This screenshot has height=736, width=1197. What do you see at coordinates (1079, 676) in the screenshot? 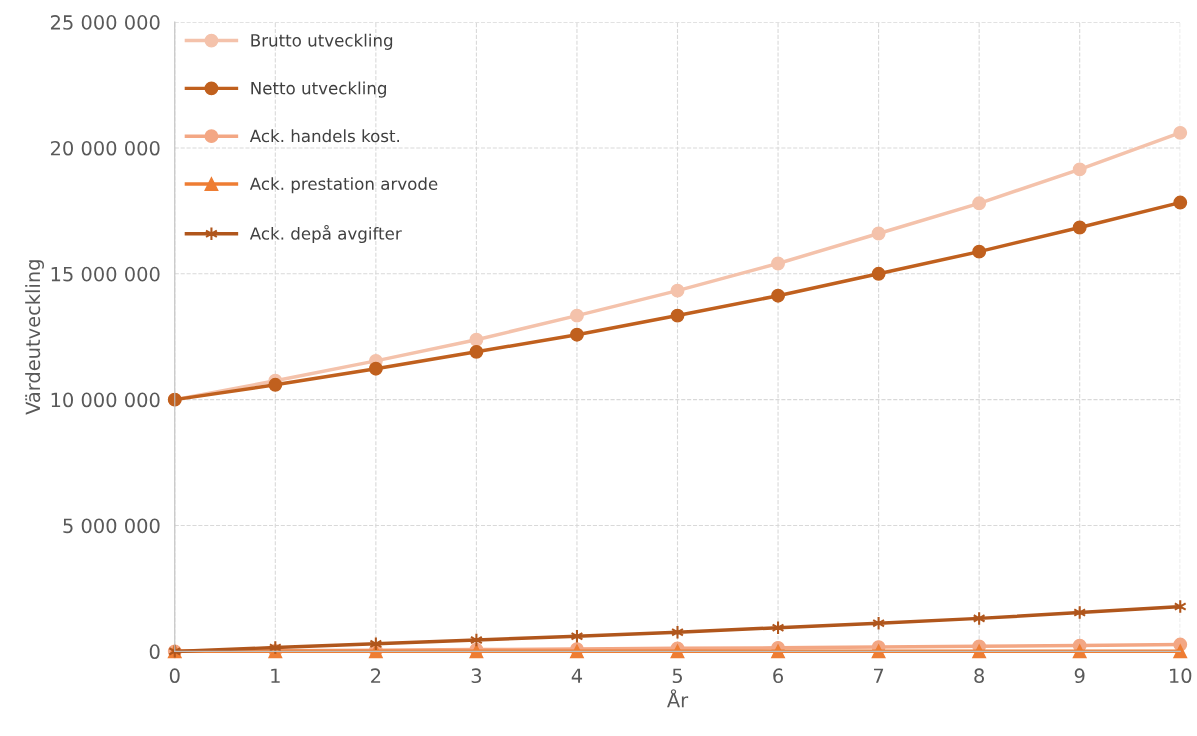
I see `x-tick-label: 9` at bounding box center [1079, 676].